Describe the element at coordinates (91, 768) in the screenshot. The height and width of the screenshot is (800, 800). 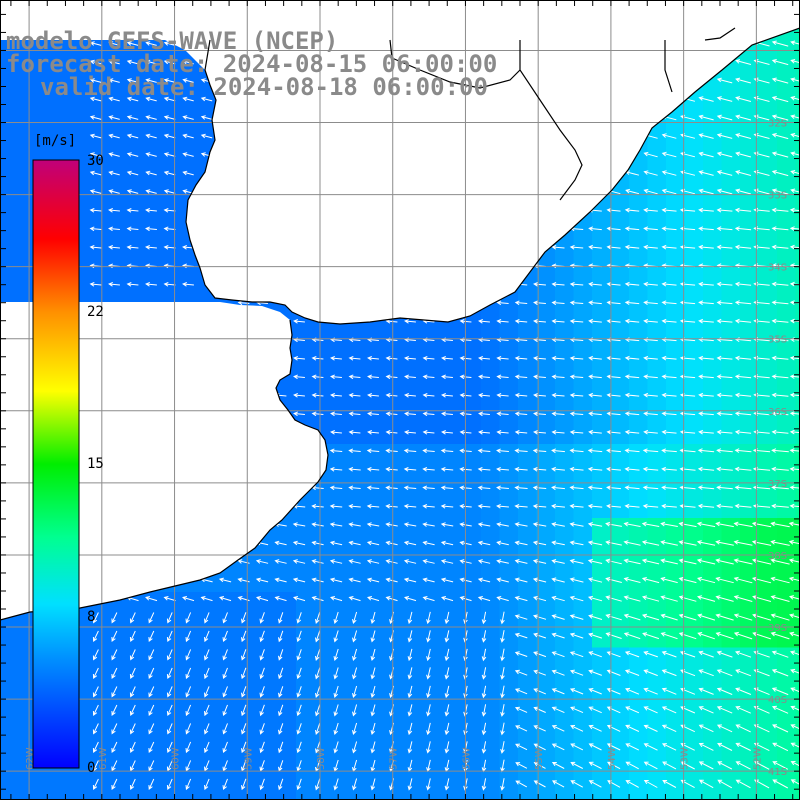
I see `colorbar-tick-0: 0` at that location.